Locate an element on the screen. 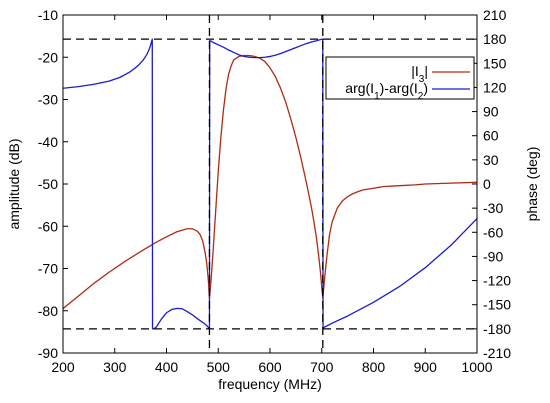 The image size is (550, 403). y2-tick-label: 180 is located at coordinates (495, 39).